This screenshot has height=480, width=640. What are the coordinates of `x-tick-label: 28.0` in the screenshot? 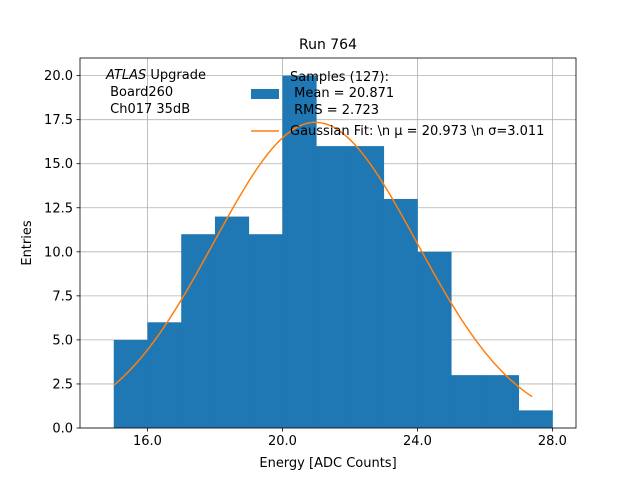 It's located at (552, 441).